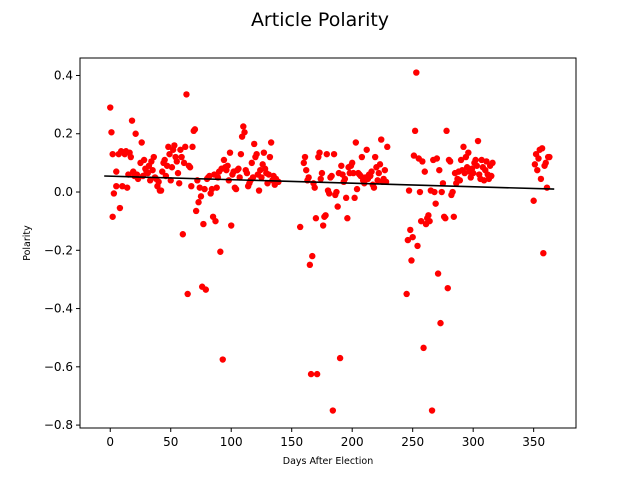  Describe the element at coordinates (58, 250) in the screenshot. I see `y-tick-label: −0.2` at that location.